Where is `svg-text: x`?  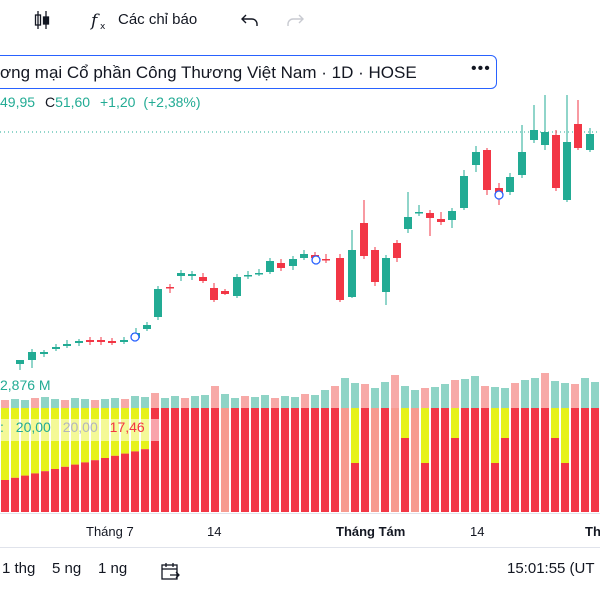 svg-text: x is located at coordinates (103, 27).